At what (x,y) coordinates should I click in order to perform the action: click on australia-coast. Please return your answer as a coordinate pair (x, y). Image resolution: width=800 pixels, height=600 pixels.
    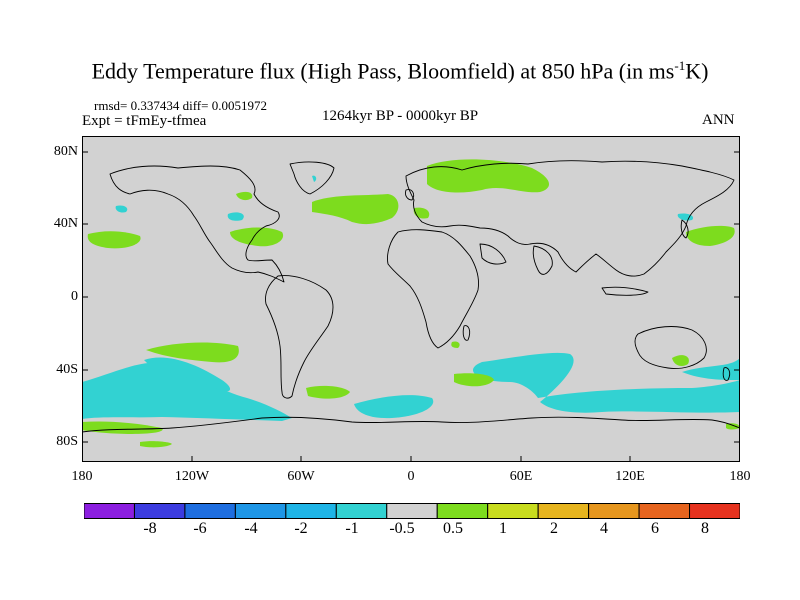
    Looking at the image, I should click on (670, 347).